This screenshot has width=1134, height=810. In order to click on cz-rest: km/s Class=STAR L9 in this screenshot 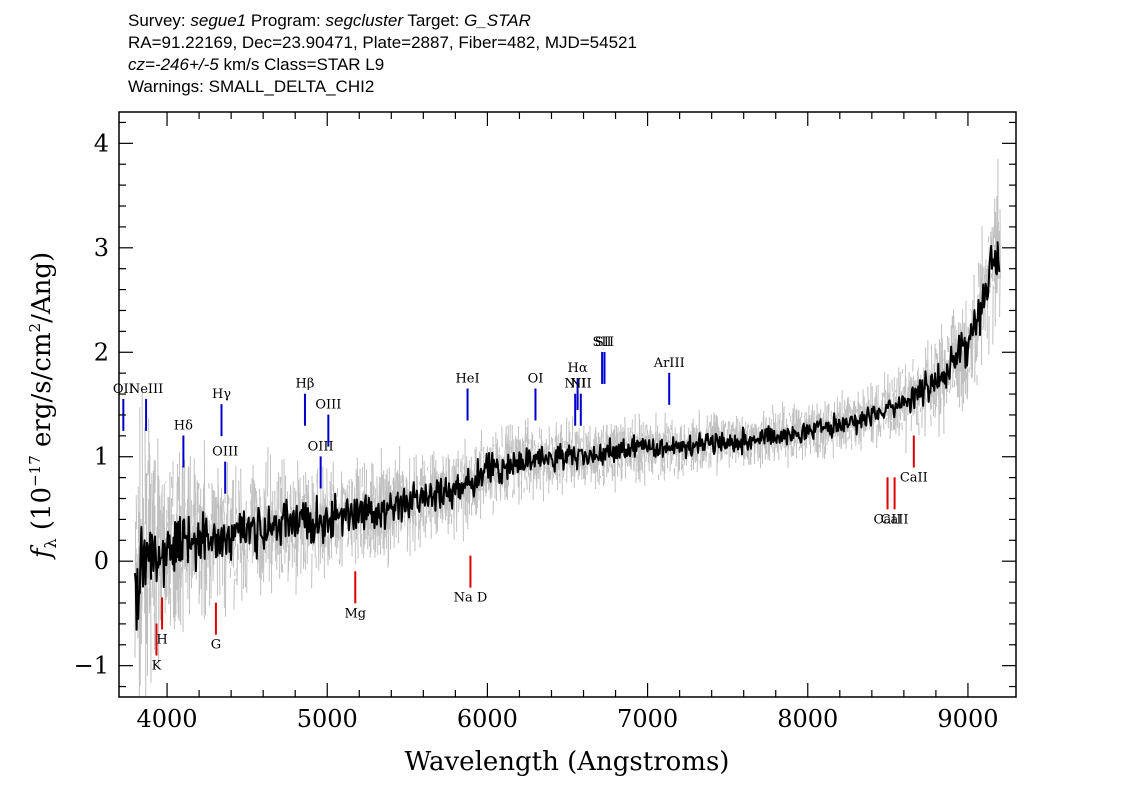, I will do `click(301, 64)`.